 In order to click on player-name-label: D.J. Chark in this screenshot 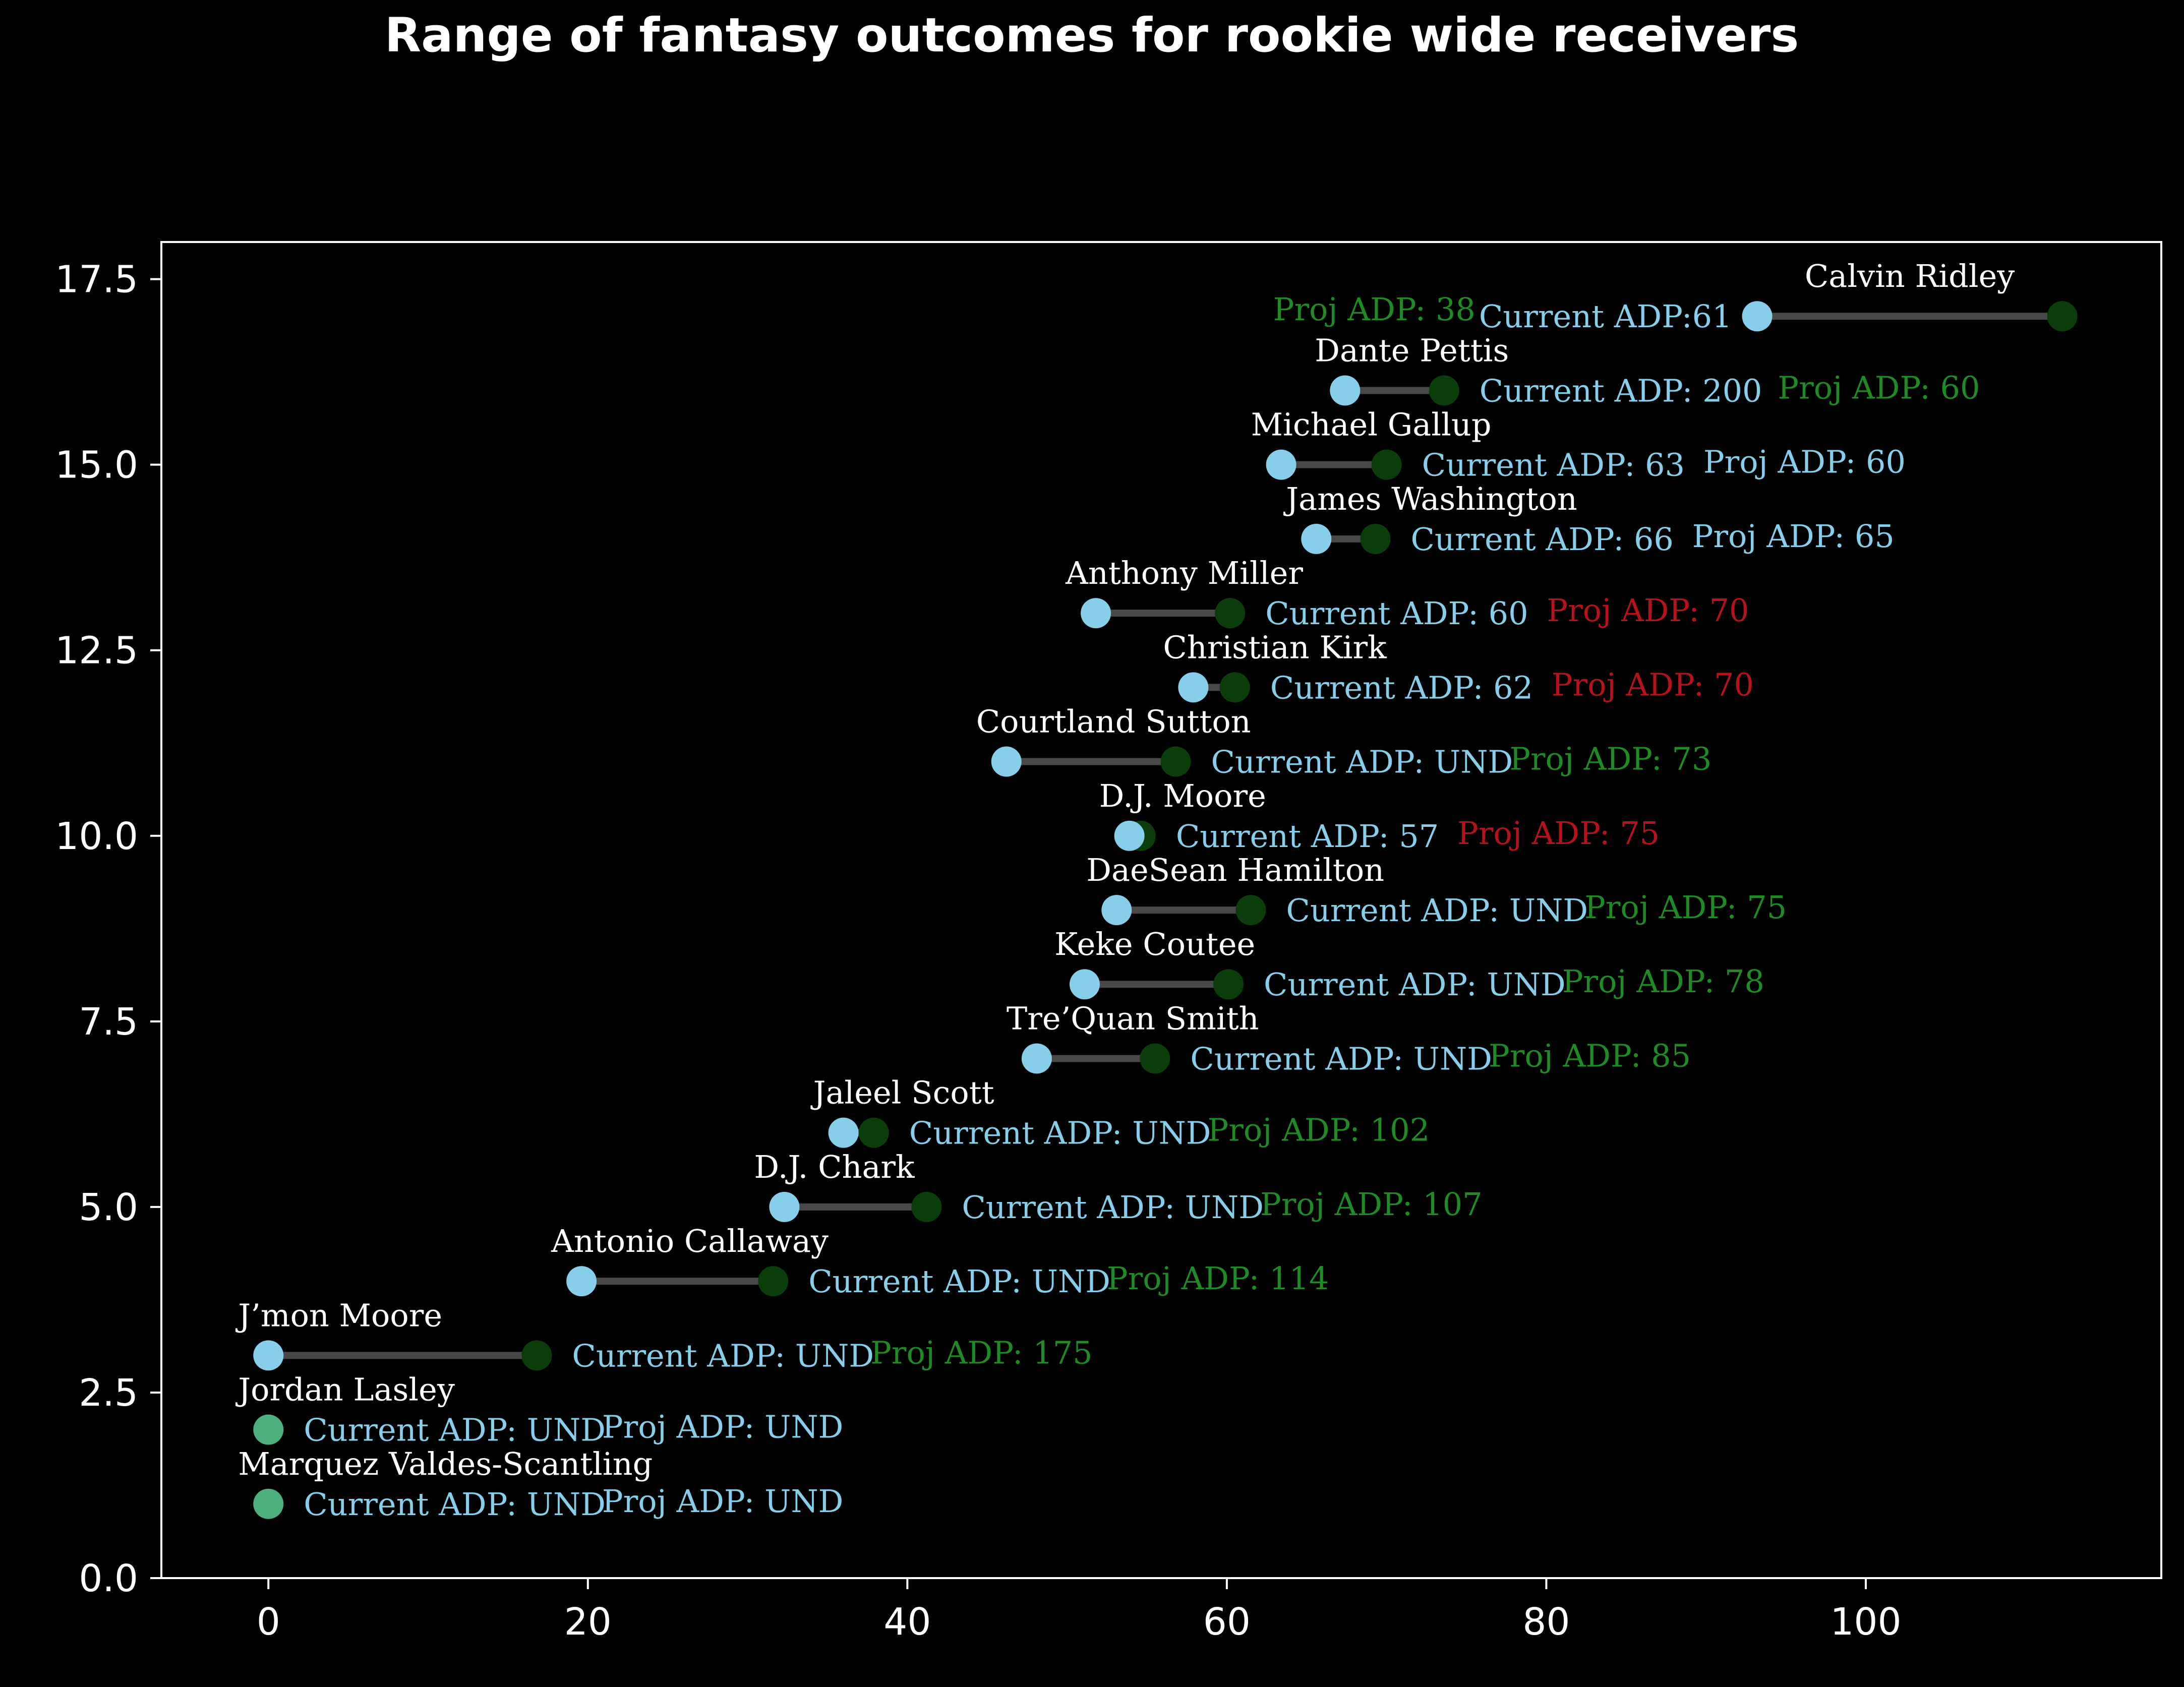, I will do `click(834, 1167)`.